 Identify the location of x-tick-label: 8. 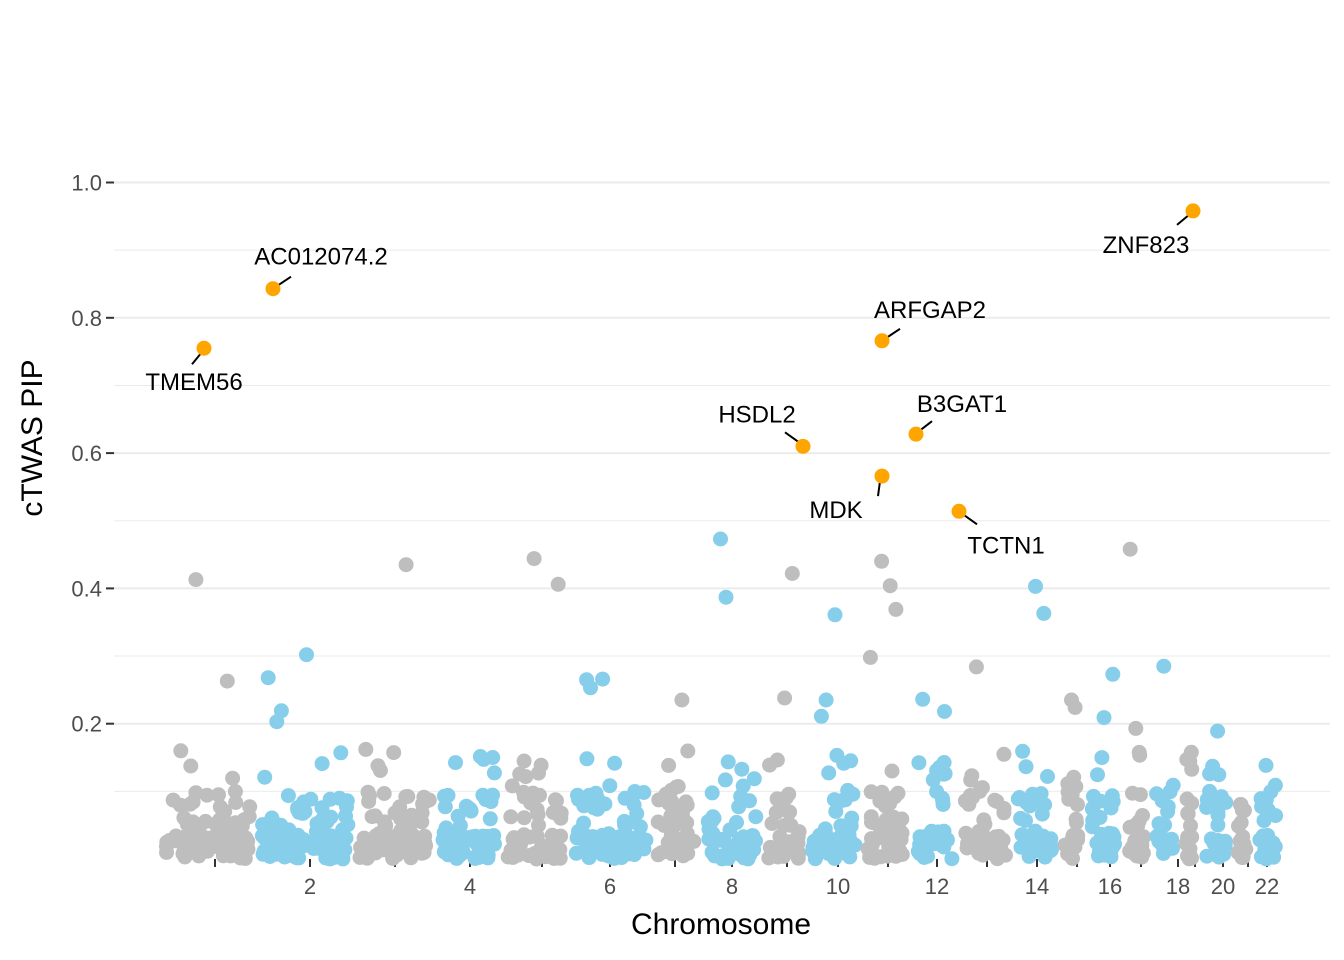
(732, 886).